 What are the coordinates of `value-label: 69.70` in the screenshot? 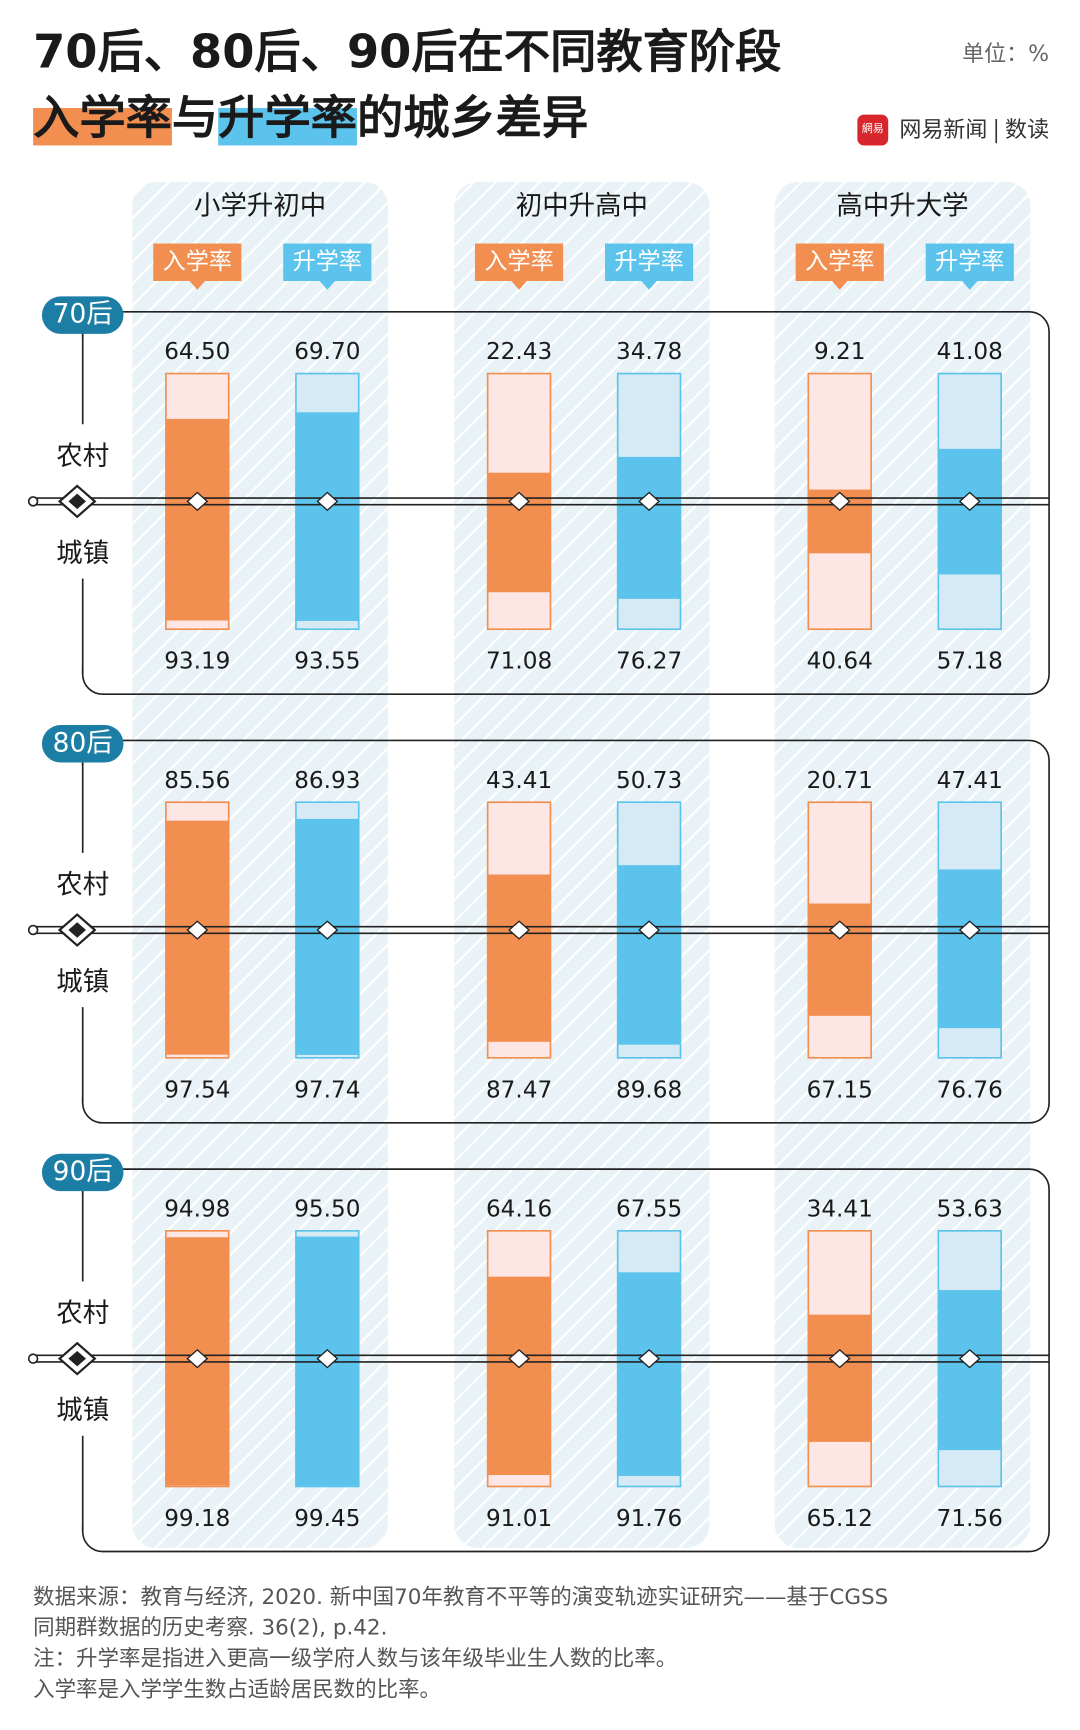 It's located at (327, 352).